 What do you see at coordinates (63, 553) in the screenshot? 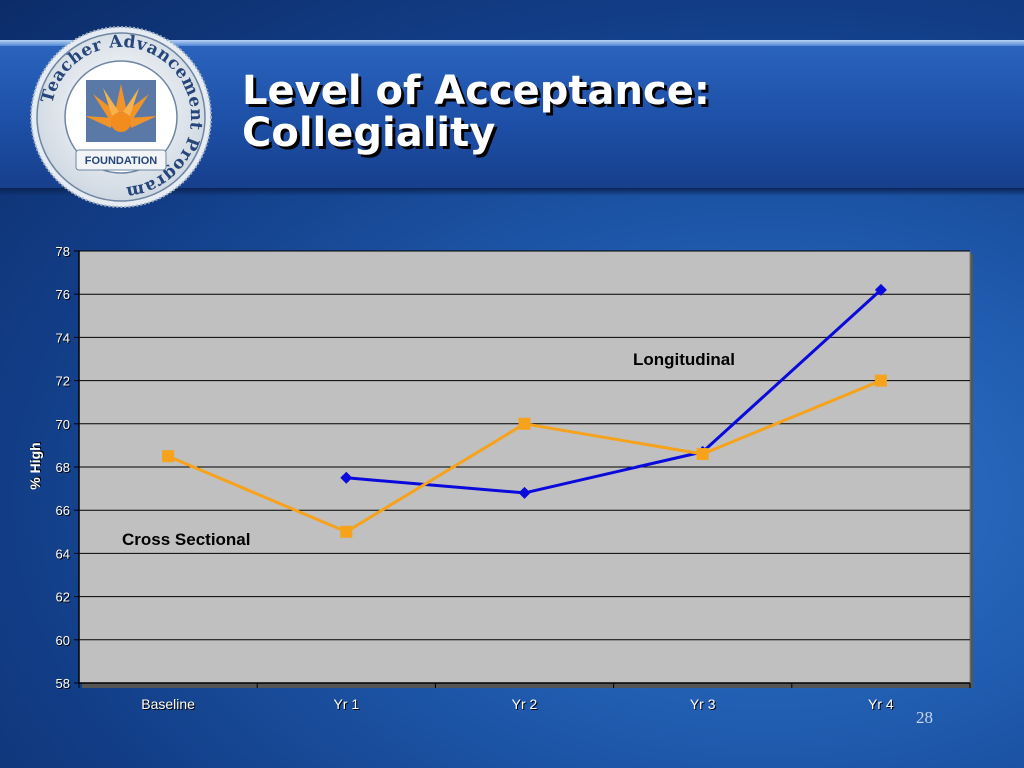
I see `y-tick-label: 64` at bounding box center [63, 553].